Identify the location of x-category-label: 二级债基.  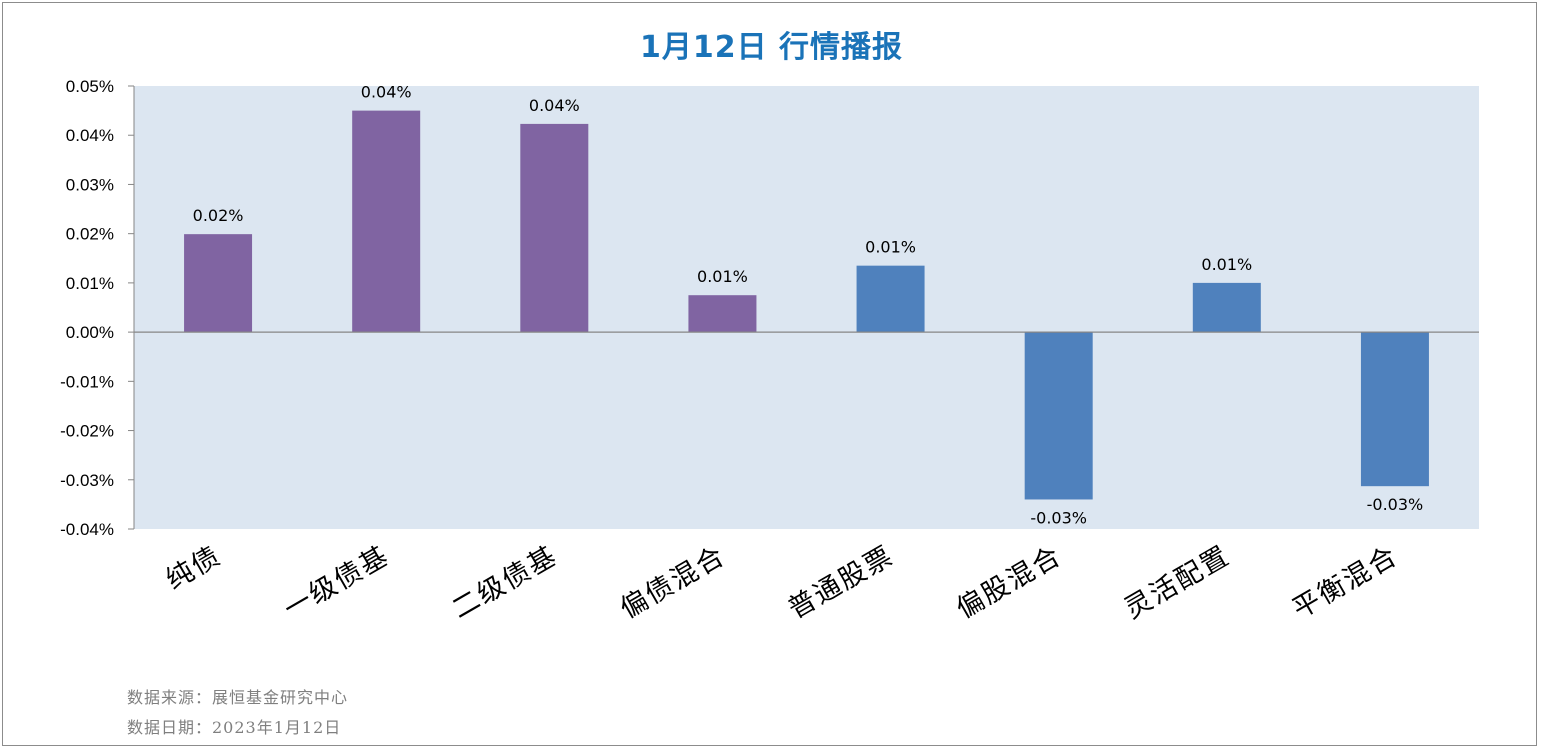
(505, 582).